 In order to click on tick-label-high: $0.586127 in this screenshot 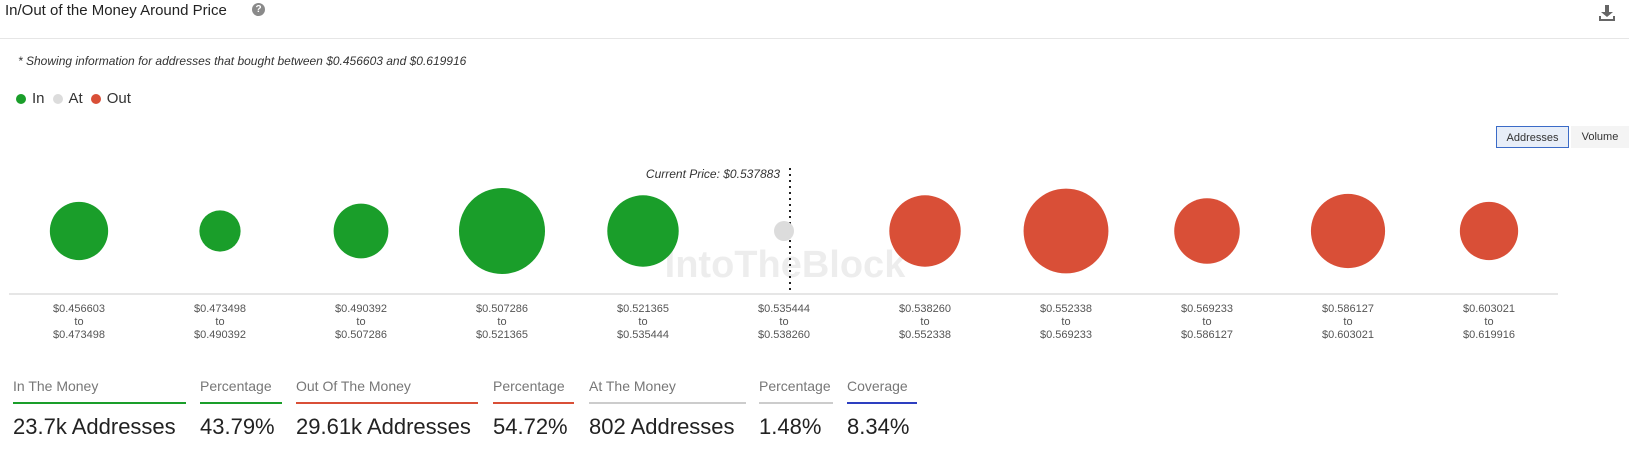, I will do `click(1207, 335)`.